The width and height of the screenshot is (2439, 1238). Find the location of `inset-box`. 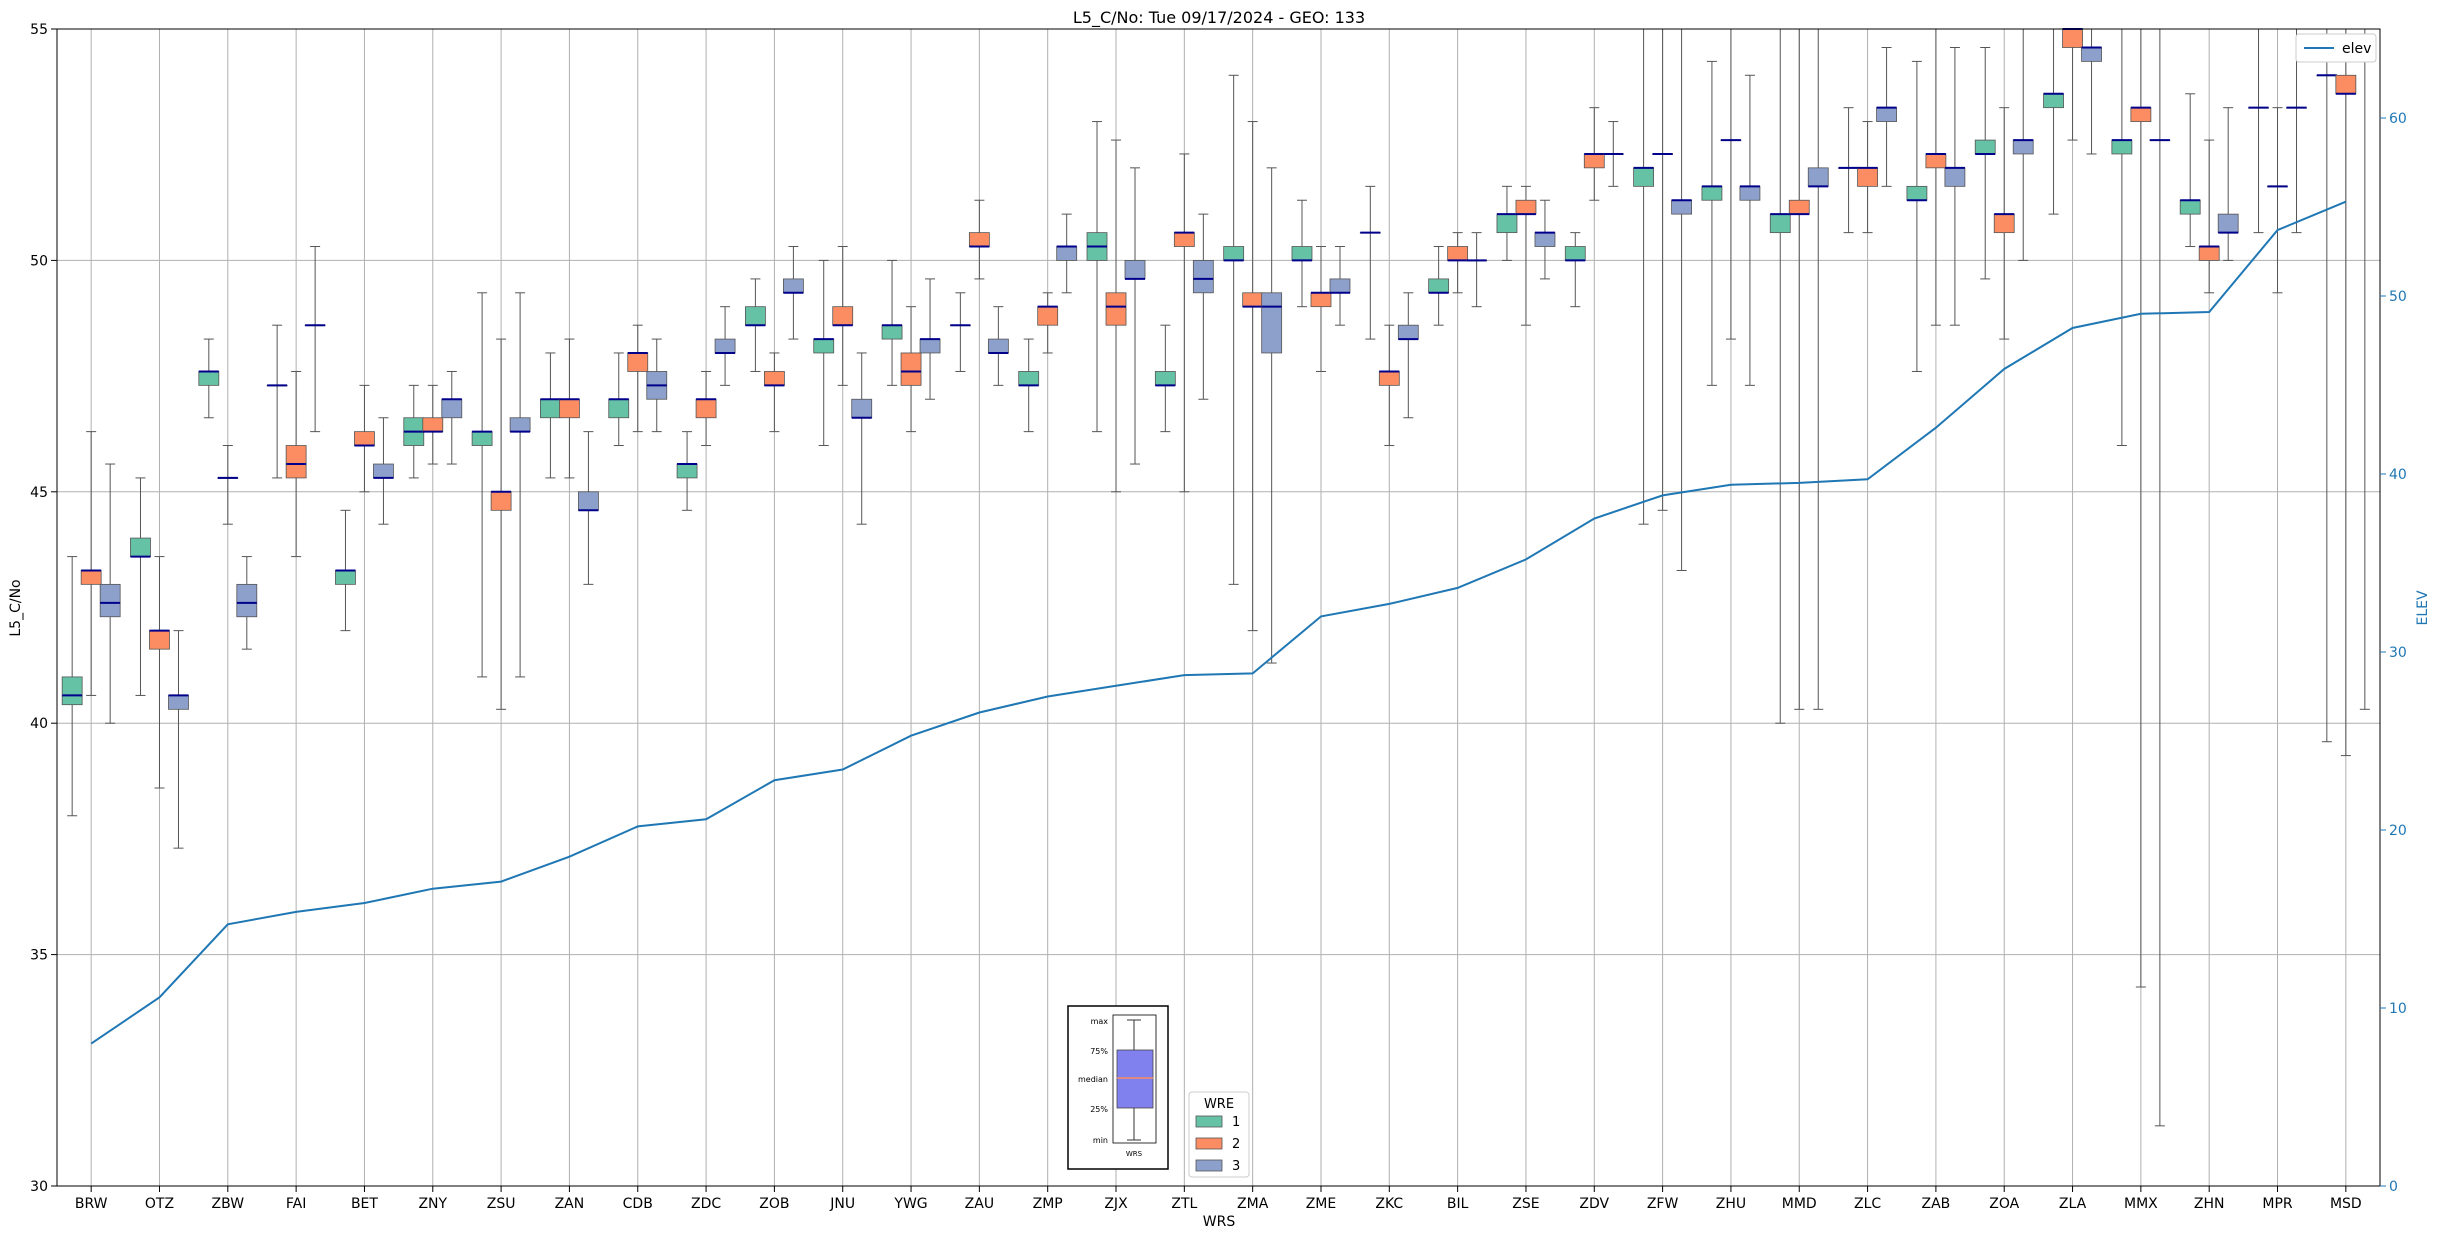

inset-box is located at coordinates (1135, 1079).